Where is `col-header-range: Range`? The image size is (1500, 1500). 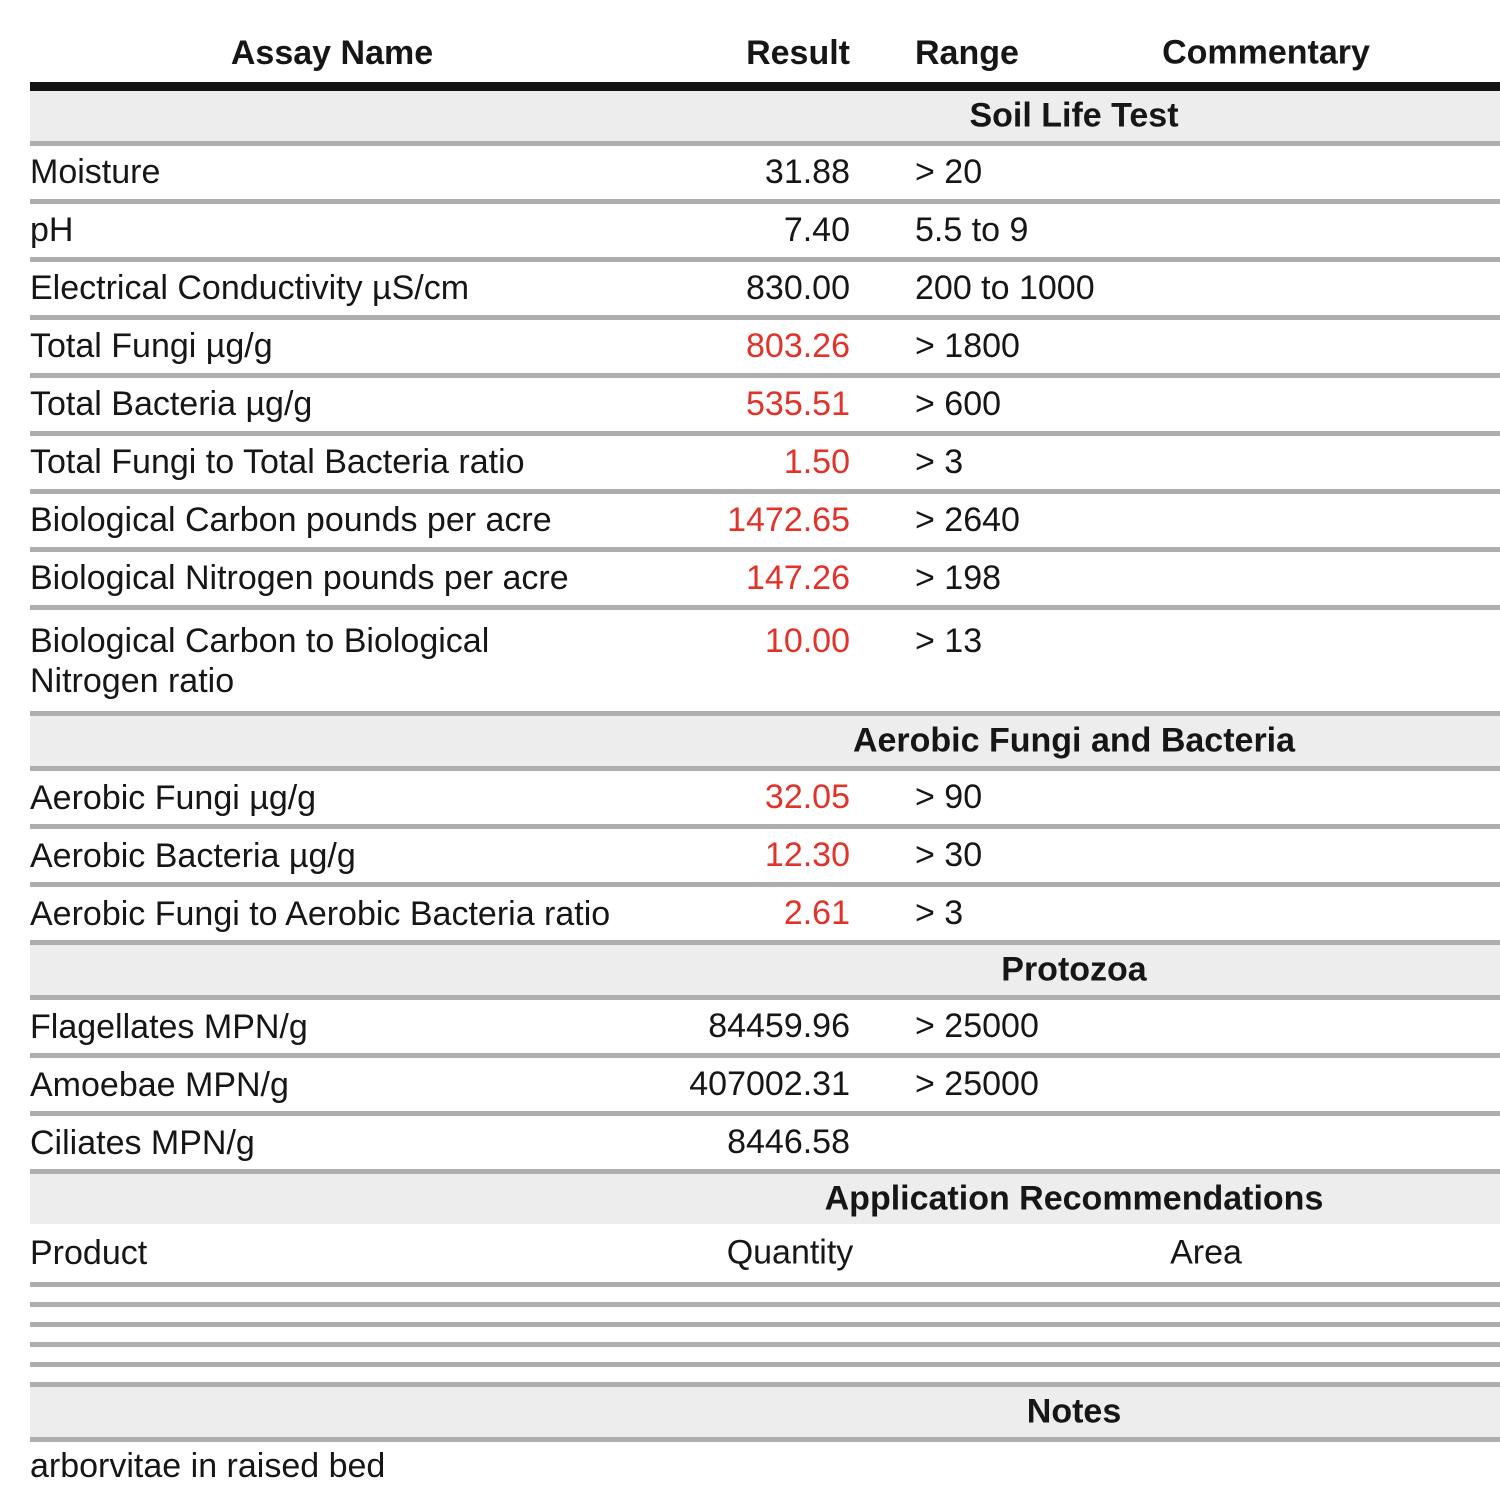
col-header-range: Range is located at coordinates (967, 52).